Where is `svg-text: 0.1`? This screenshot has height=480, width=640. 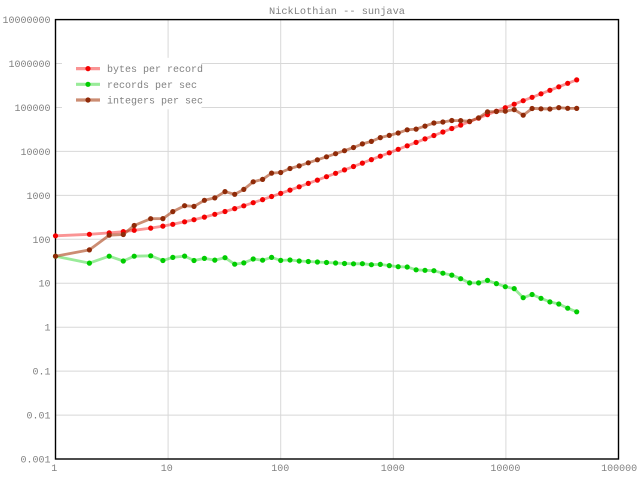 svg-text: 0.1 is located at coordinates (41, 373).